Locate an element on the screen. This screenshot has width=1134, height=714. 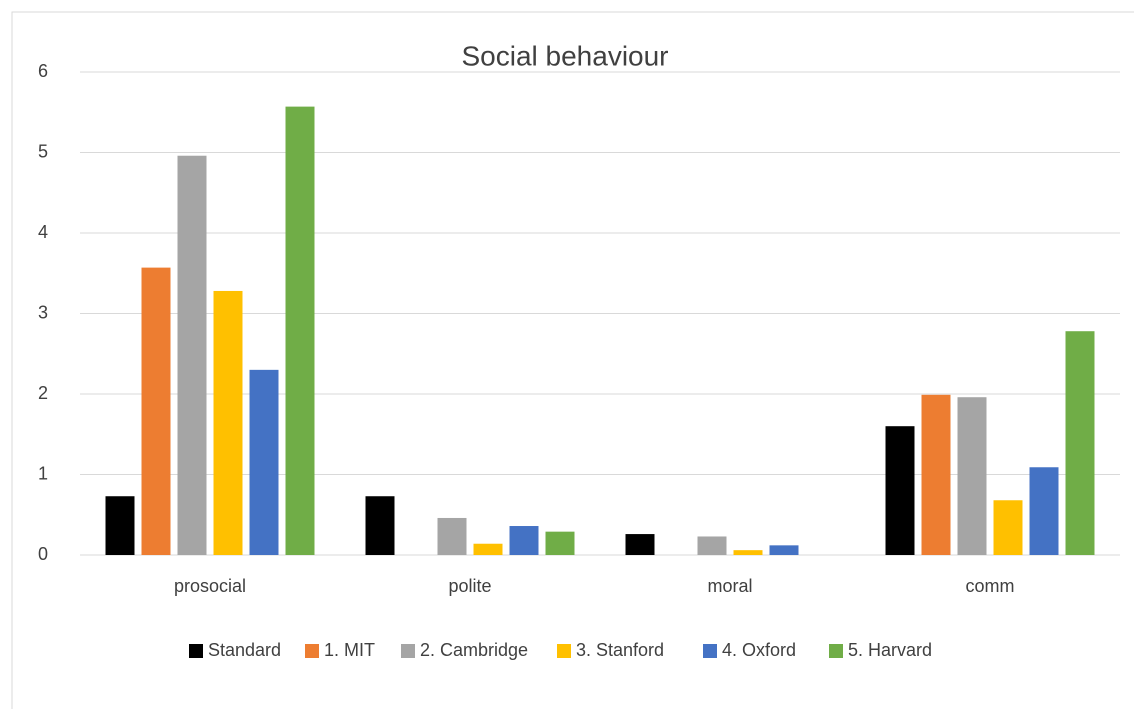
y-tick-label: 2 is located at coordinates (43, 393).